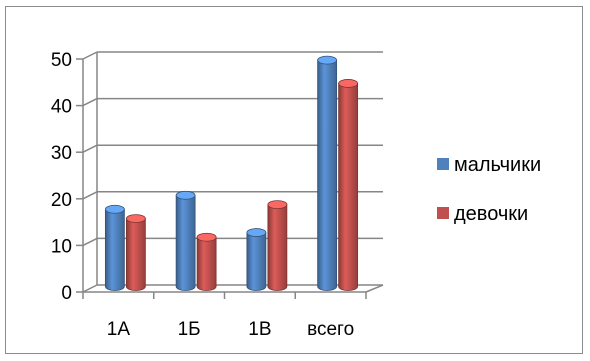 The height and width of the screenshot is (361, 590). I want to click on legend-label: девочки, so click(491, 214).